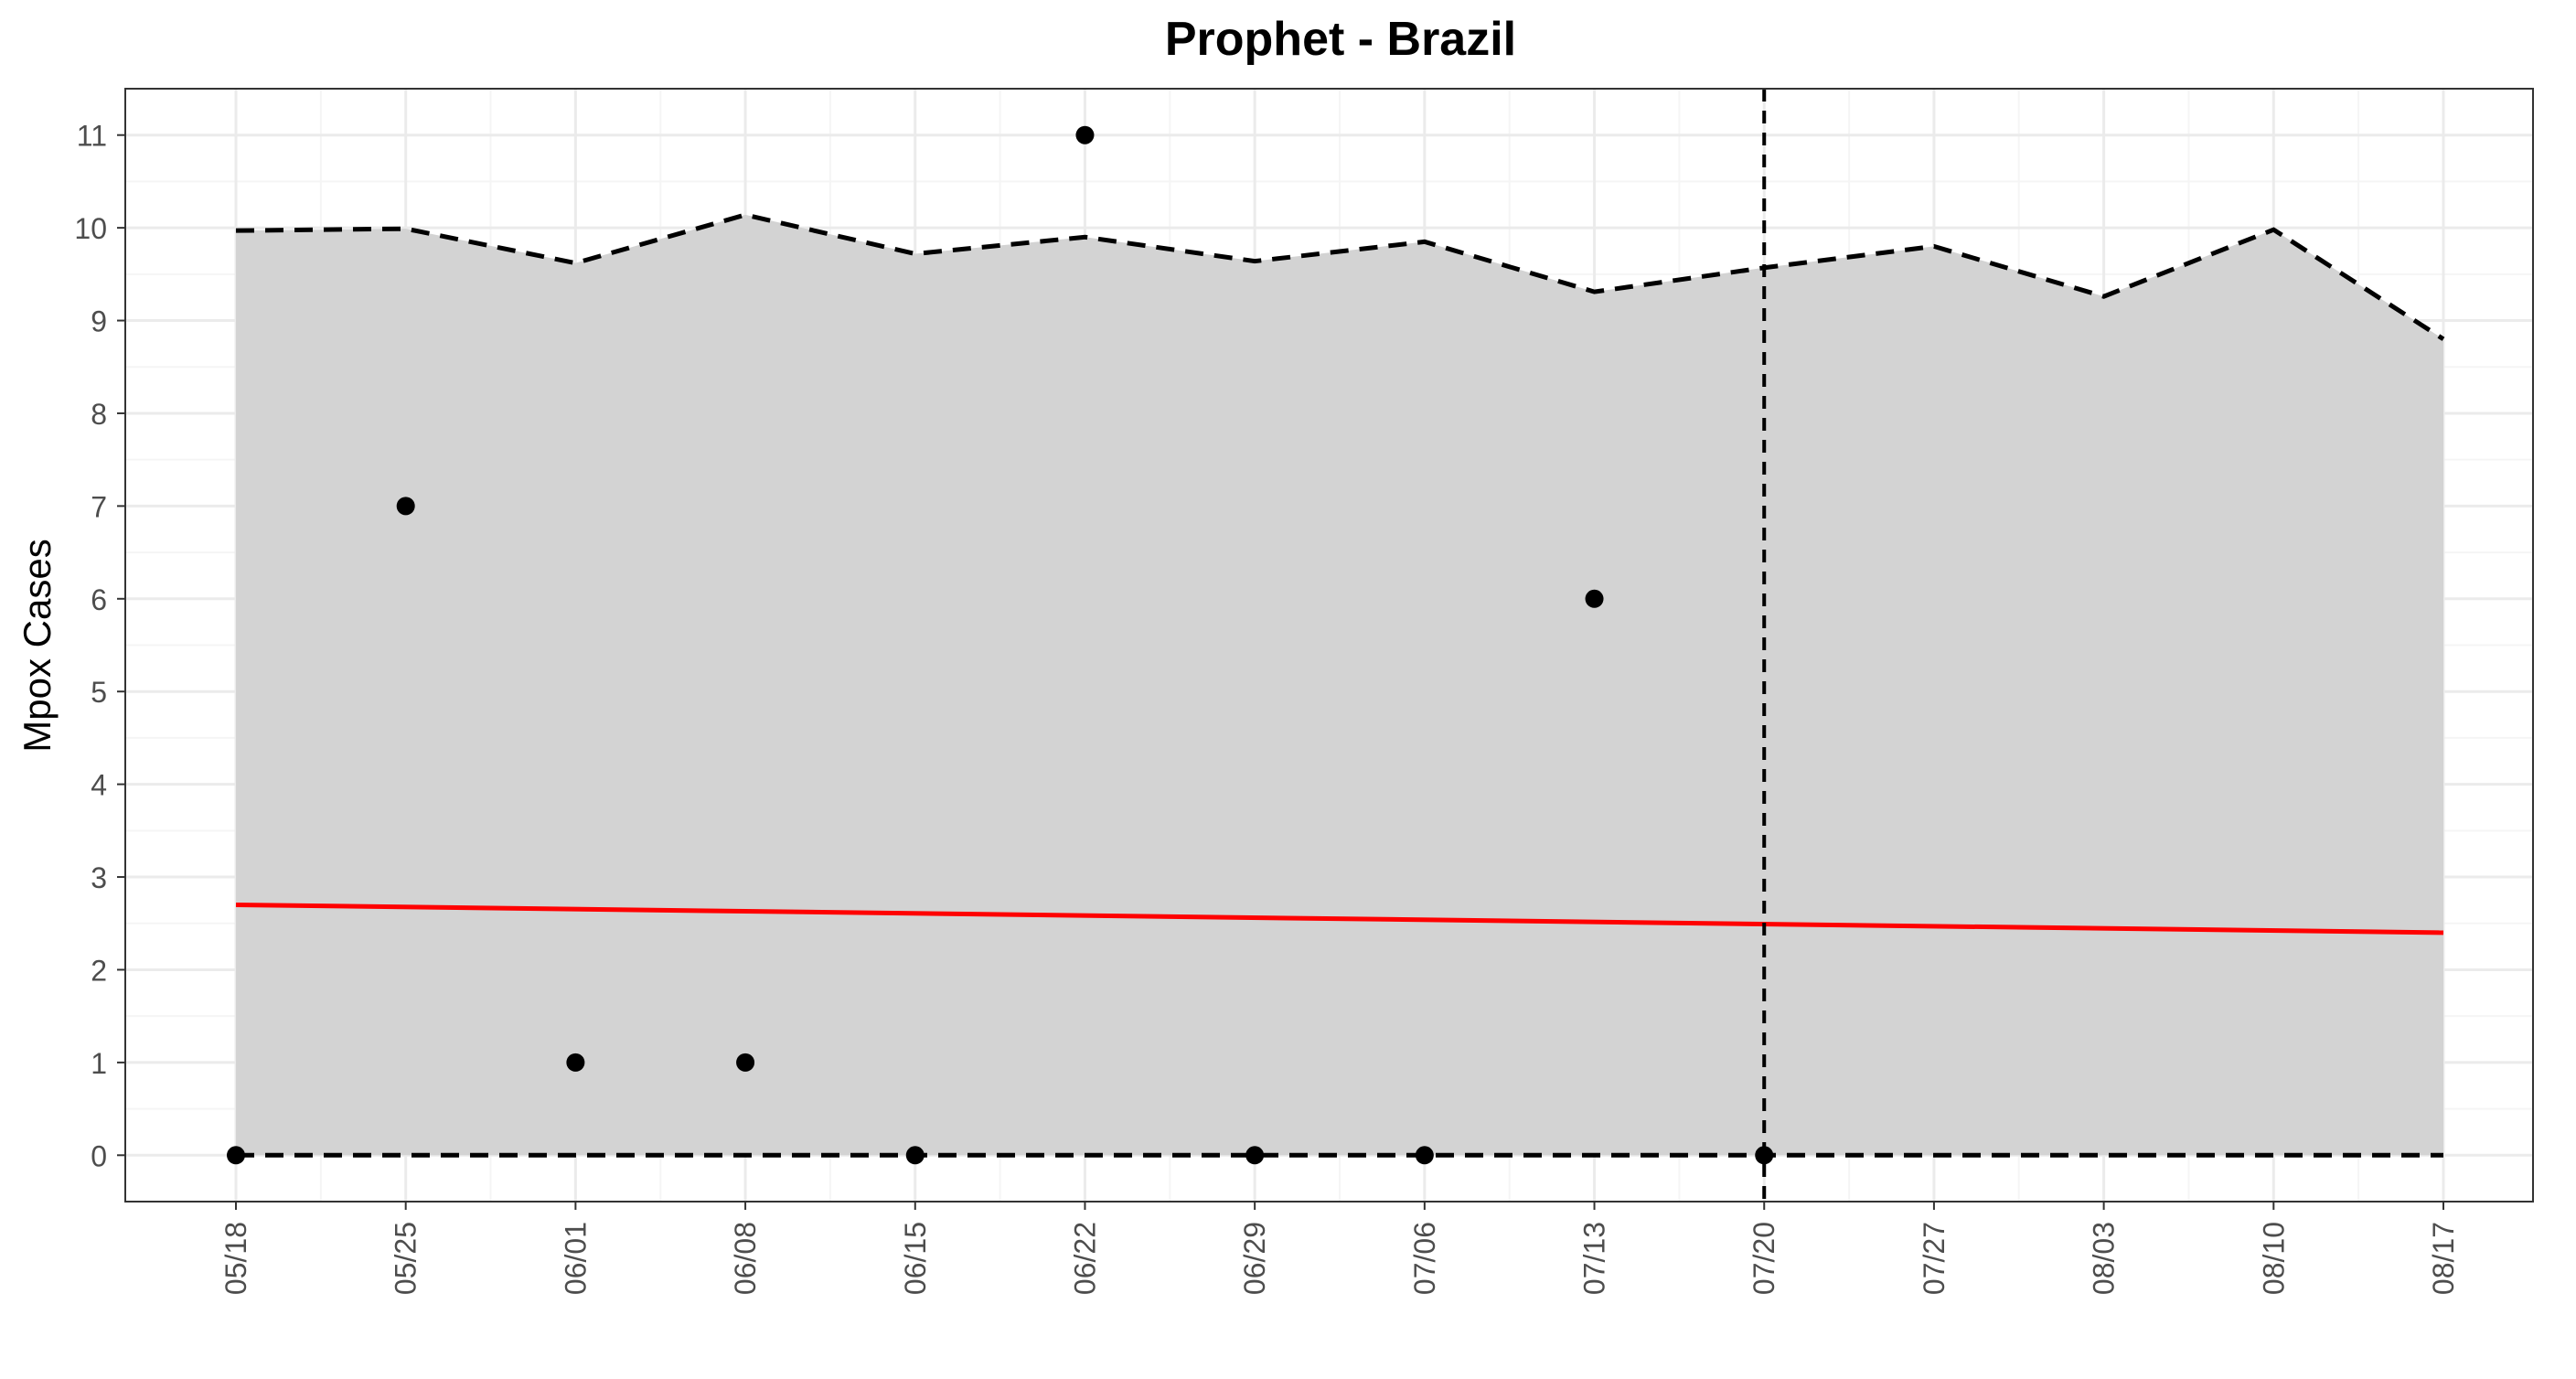 The height and width of the screenshot is (1379, 2576). I want to click on x-tick-label: 08/03, so click(2104, 1258).